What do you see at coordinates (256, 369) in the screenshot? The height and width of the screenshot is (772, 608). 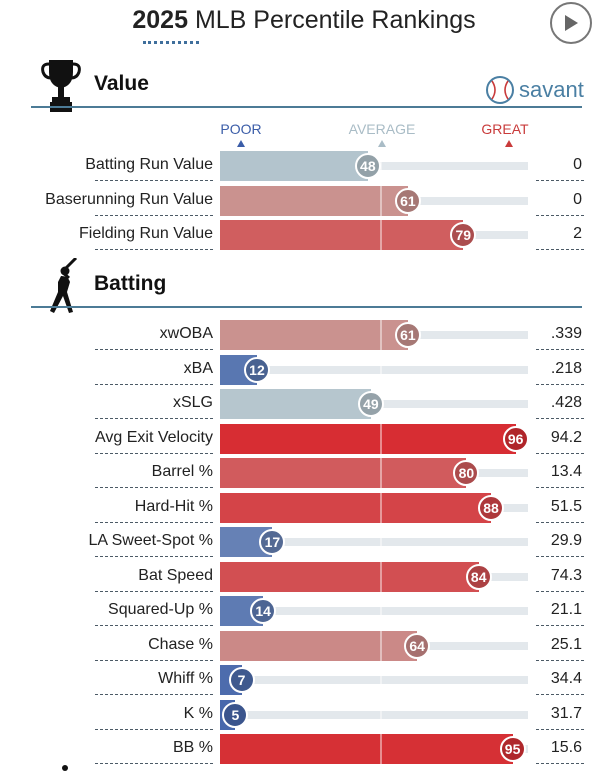 I see `percentile-badge: 12` at bounding box center [256, 369].